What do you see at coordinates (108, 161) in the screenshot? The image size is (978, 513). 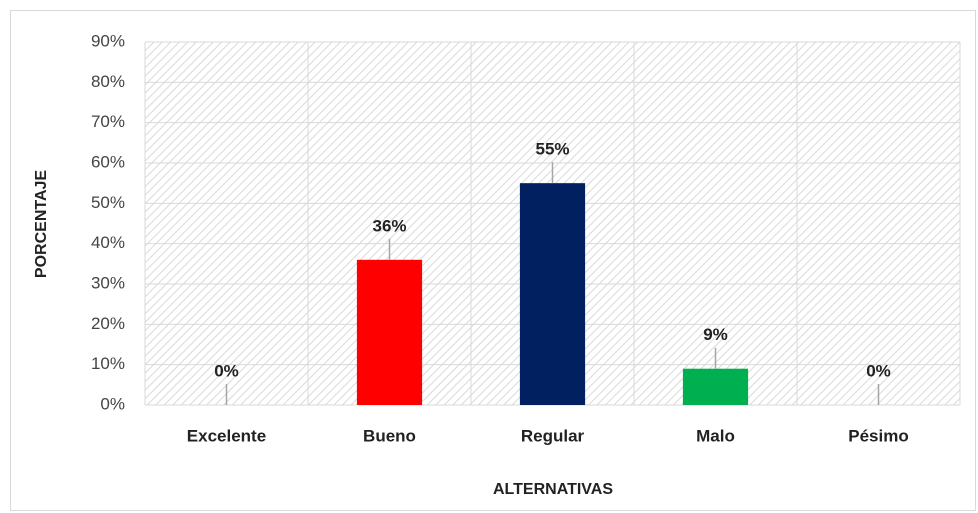 I see `y-tick-label: 60%` at bounding box center [108, 161].